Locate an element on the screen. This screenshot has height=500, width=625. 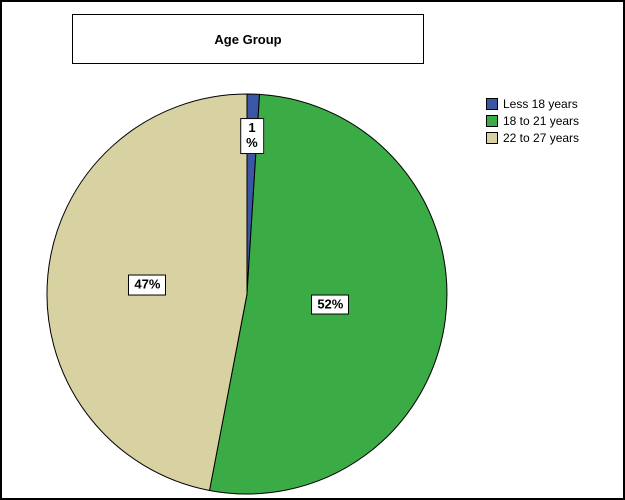
legend-label: Less 18 years is located at coordinates (540, 104).